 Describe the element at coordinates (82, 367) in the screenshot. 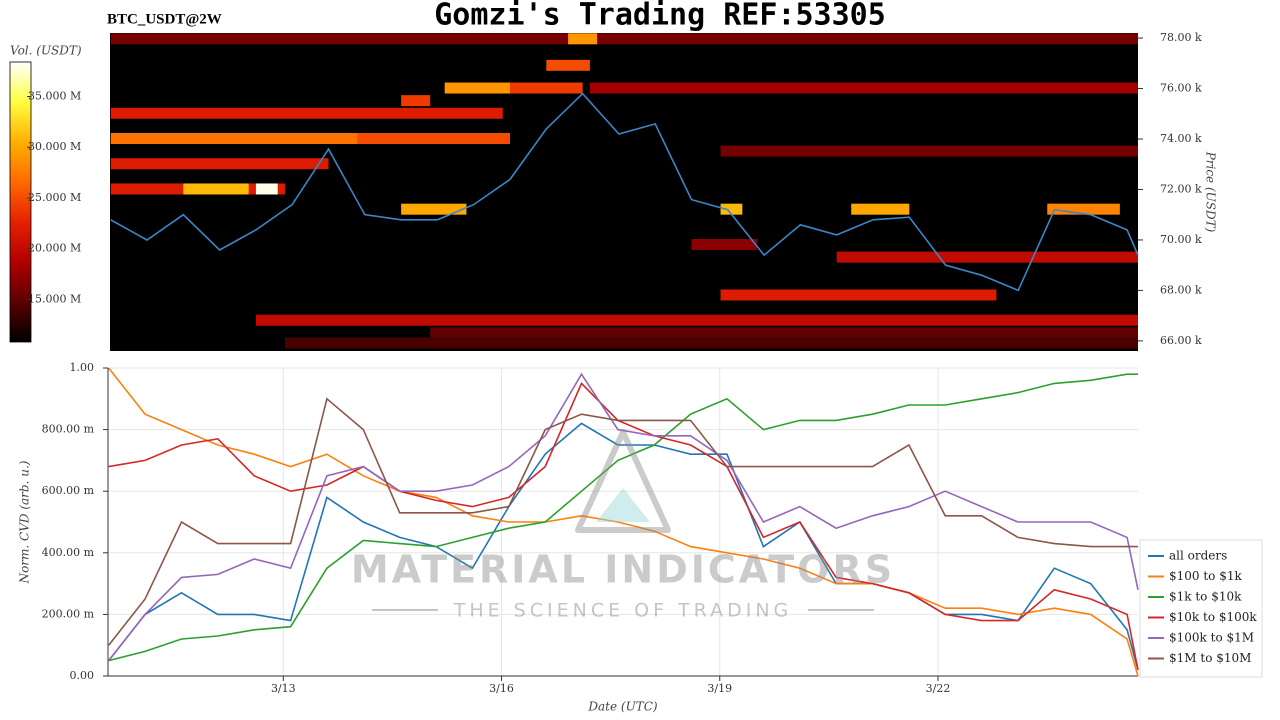

I see `y-tick-label: 1.00` at that location.